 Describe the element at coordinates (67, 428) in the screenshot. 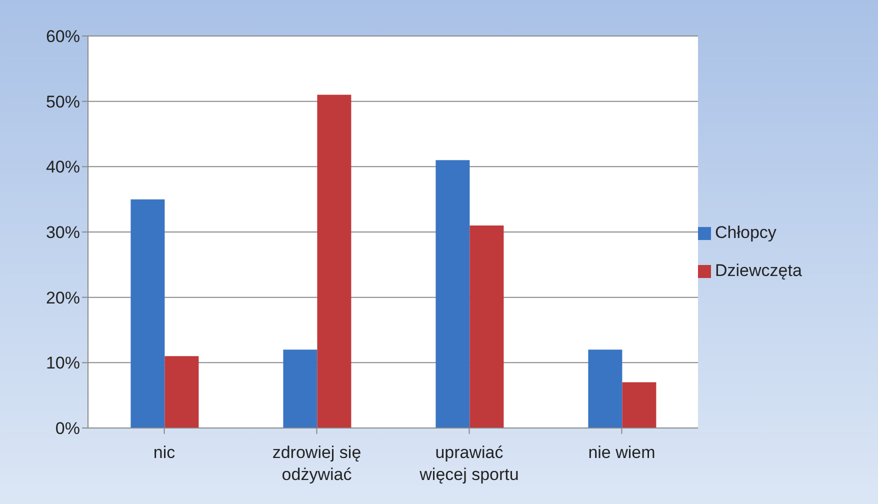

I see `y-tick-label: 0%` at that location.